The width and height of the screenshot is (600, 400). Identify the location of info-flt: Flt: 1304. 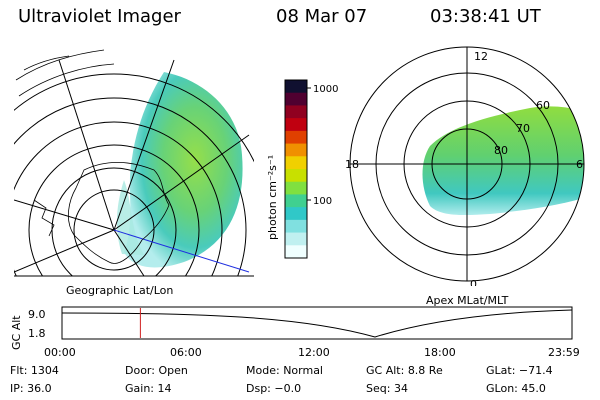
(34, 370).